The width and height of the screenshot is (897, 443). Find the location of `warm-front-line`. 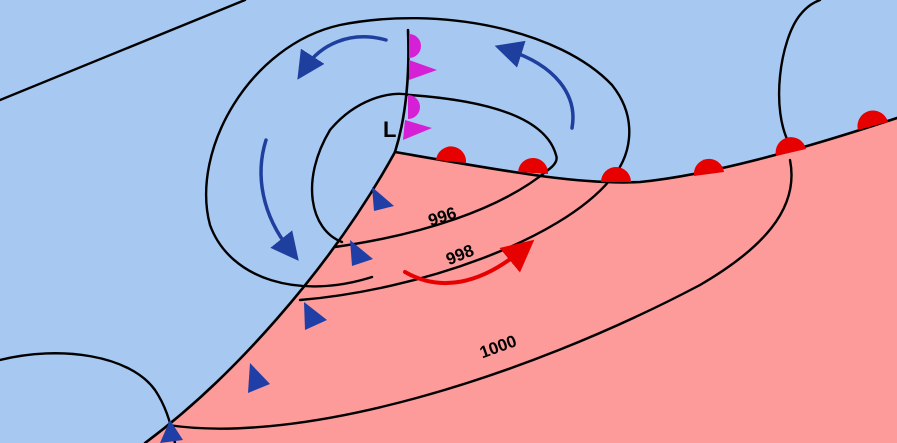

warm-front-line is located at coordinates (645, 150).